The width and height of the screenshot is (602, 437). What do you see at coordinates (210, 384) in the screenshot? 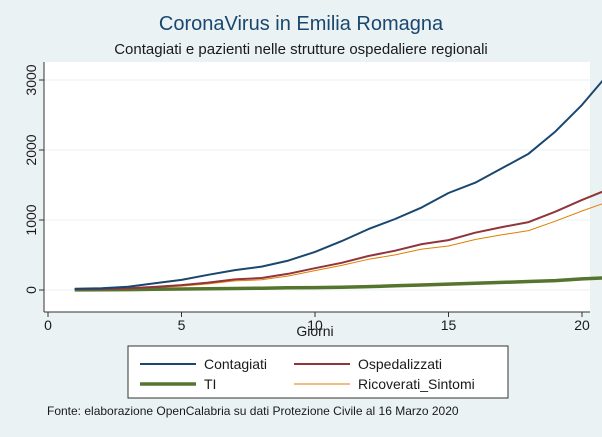
I see `legend-label-2: TI` at bounding box center [210, 384].